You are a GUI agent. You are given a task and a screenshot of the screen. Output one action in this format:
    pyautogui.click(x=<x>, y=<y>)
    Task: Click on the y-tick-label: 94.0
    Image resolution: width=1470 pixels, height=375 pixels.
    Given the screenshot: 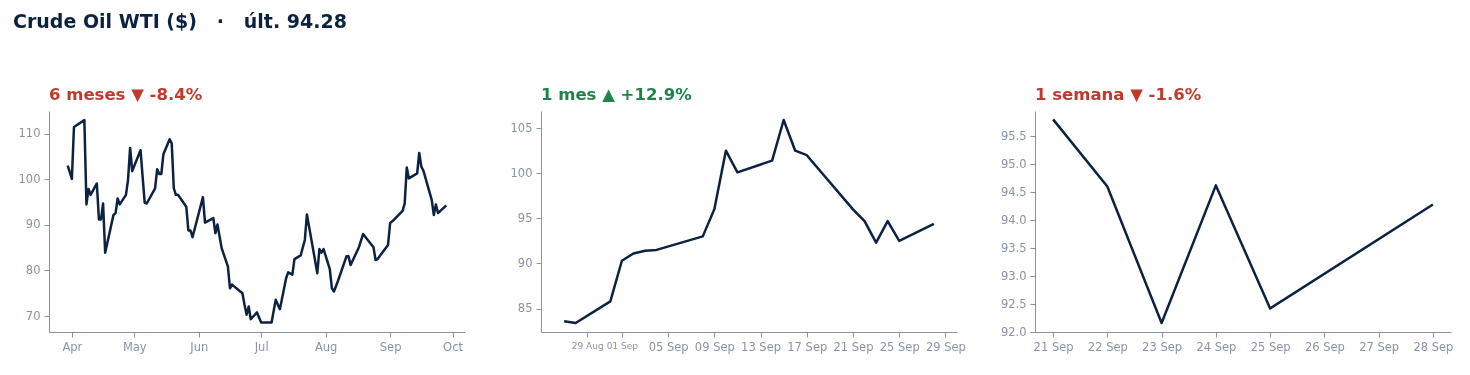 What is the action you would take?
    pyautogui.click(x=1013, y=219)
    